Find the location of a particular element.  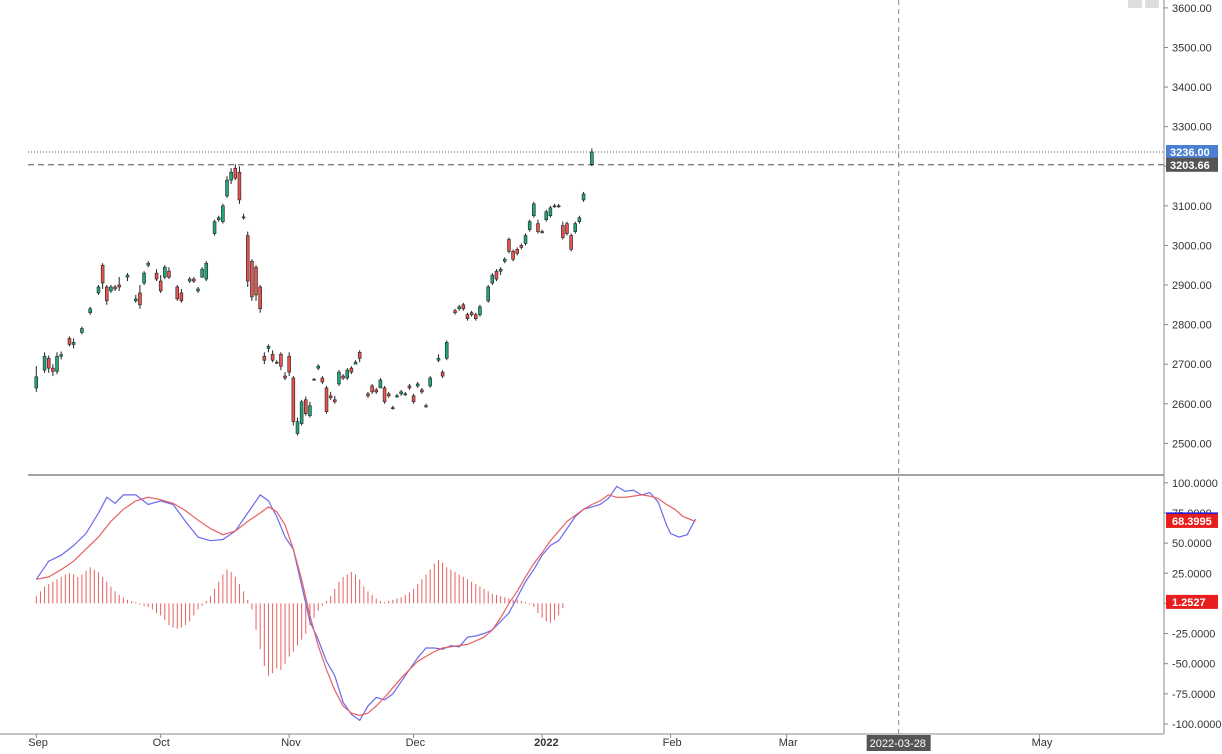

time-axis: Sep Oct Nov Dec 2022 Feb Mar May is located at coordinates (611, 743).